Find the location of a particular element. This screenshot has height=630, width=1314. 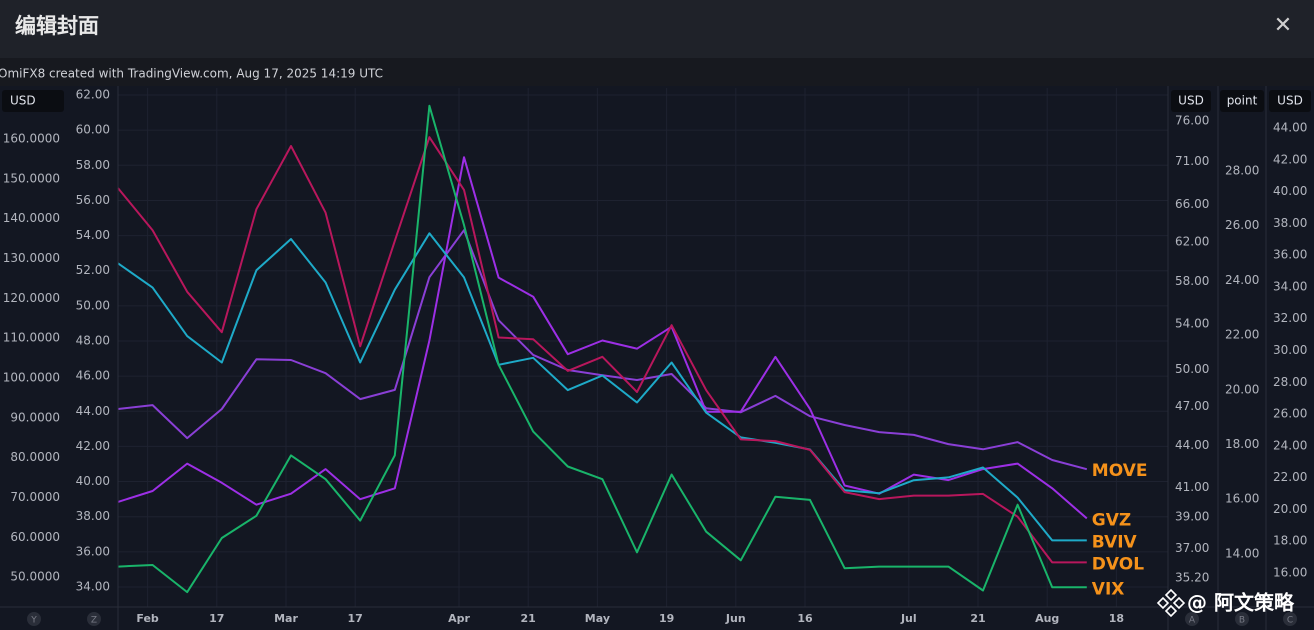

y3-tick-label: 34.00 is located at coordinates (93, 586).